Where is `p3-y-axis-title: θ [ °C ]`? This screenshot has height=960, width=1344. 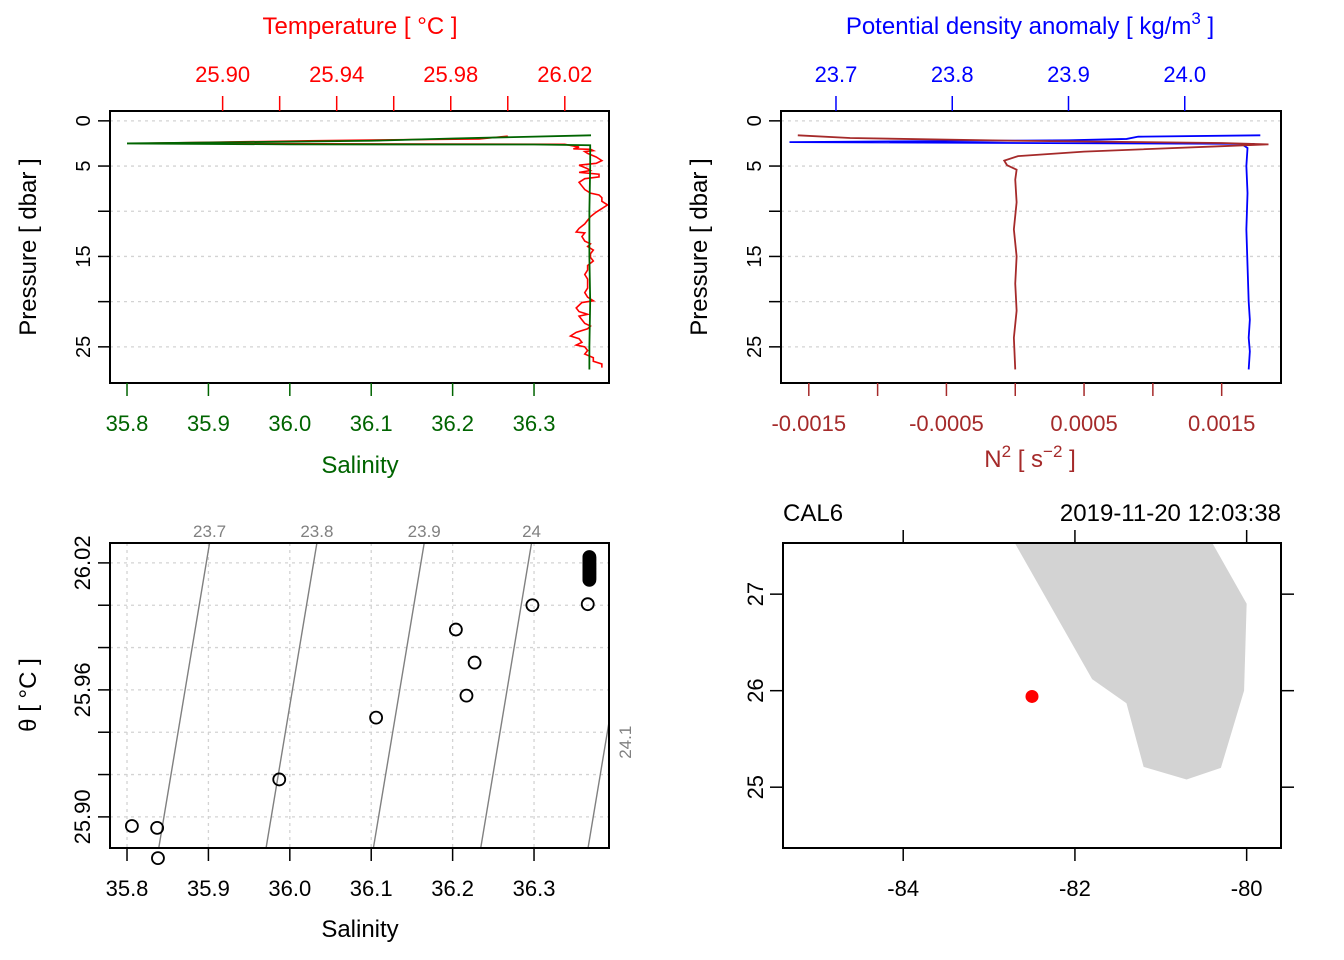
p3-y-axis-title: θ [ °C ] is located at coordinates (28, 695).